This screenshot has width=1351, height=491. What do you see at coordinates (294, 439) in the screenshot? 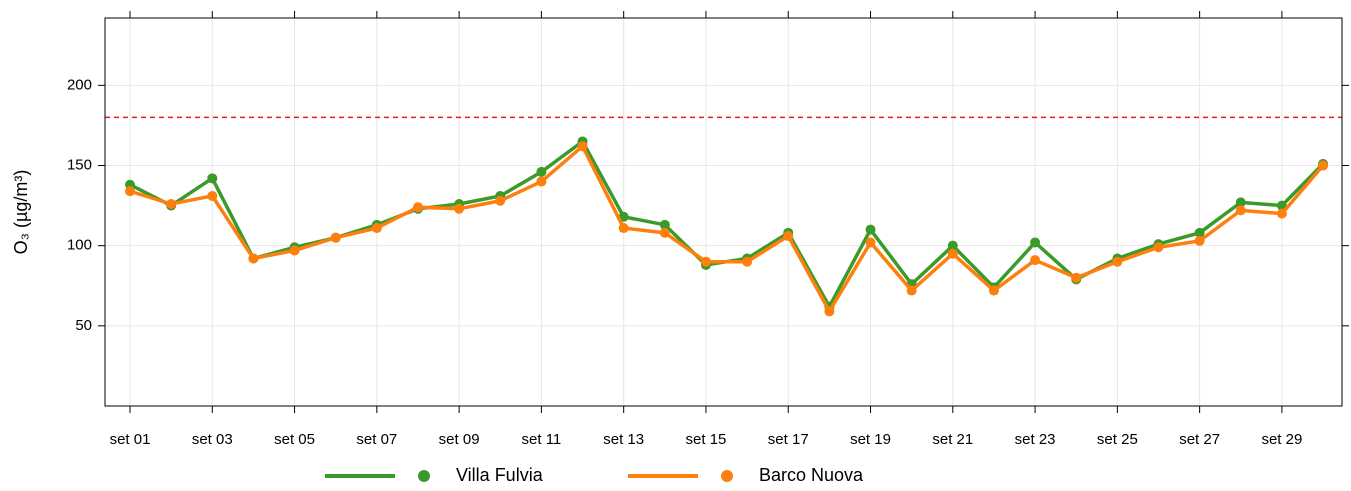
I see `x-tick-label: set 05` at bounding box center [294, 439].